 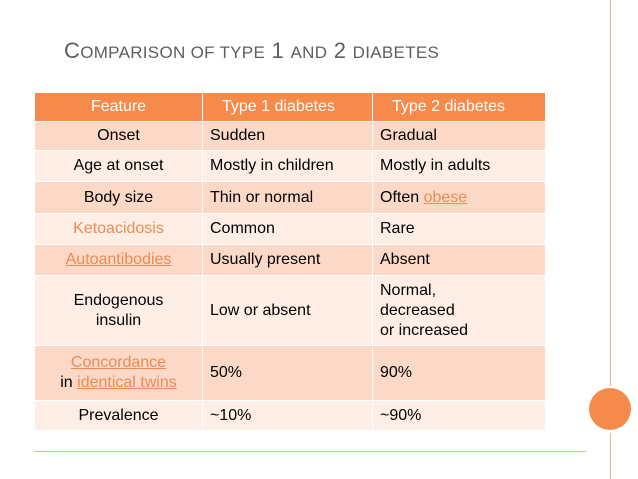 What do you see at coordinates (459, 166) in the screenshot?
I see `cell-type2: Mostly in adults` at bounding box center [459, 166].